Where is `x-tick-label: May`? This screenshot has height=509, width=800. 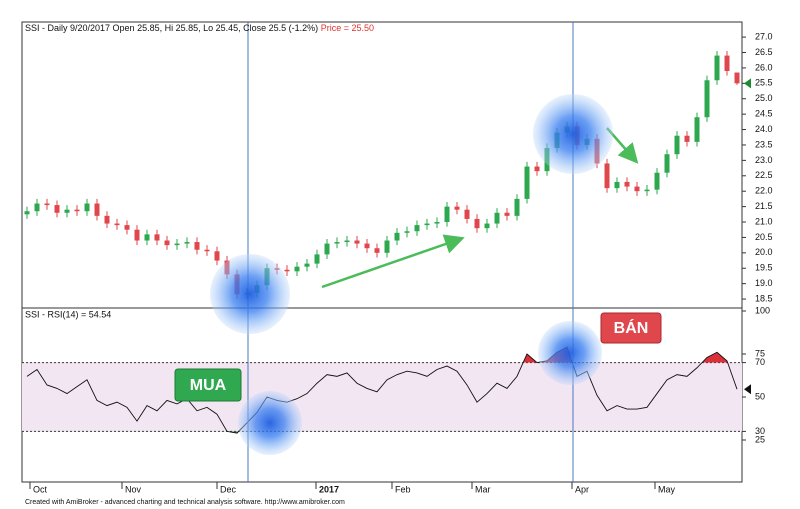 x-tick-label: May is located at coordinates (667, 489).